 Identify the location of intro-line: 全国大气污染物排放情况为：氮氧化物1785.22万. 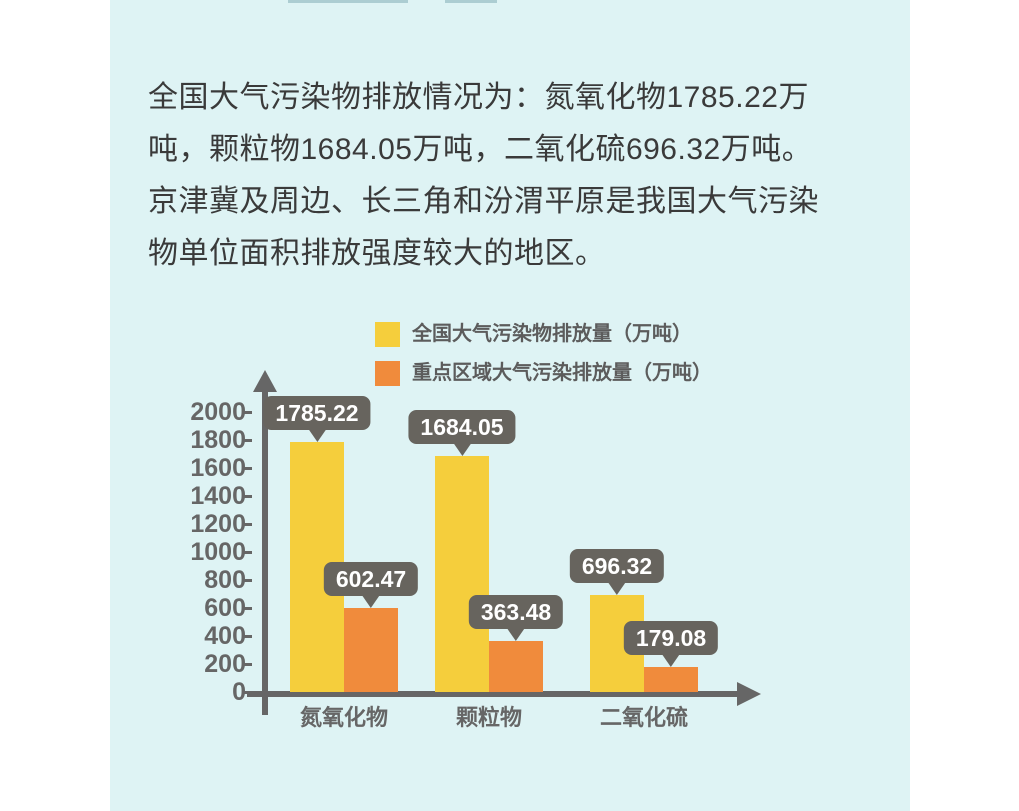
(478, 97).